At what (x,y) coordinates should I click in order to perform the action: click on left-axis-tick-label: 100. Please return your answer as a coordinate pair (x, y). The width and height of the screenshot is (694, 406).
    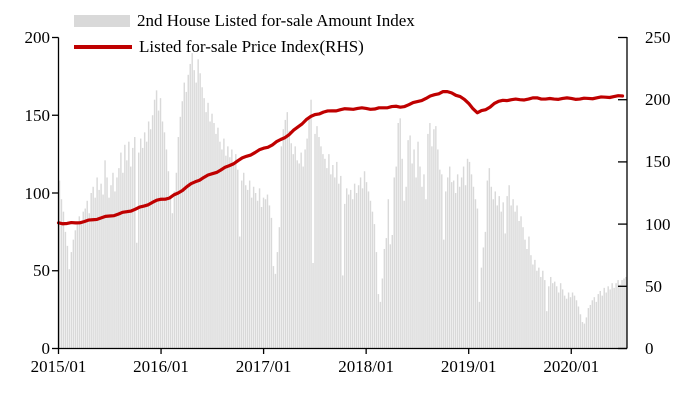
    Looking at the image, I should click on (37, 193).